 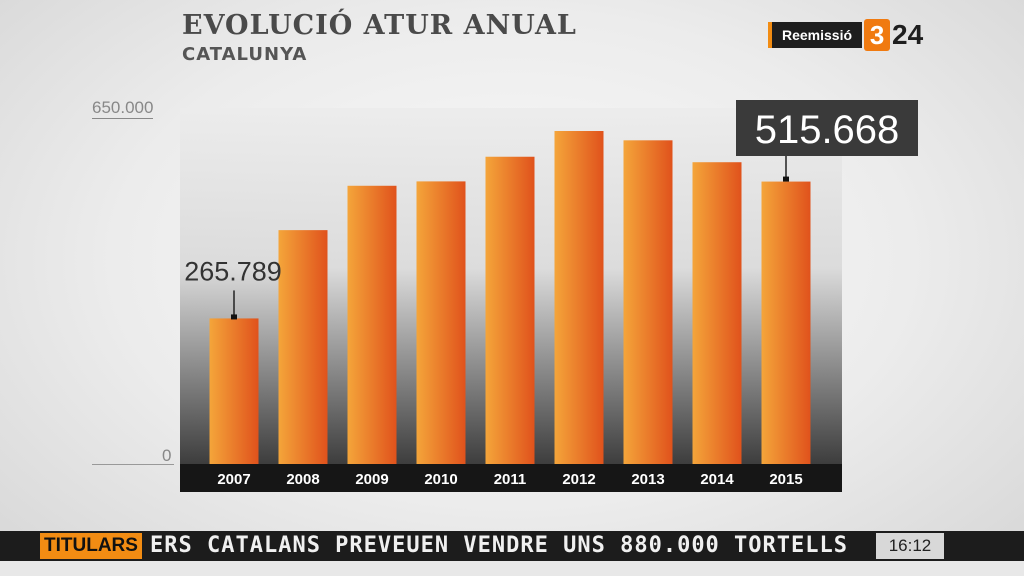 What do you see at coordinates (440, 479) in the screenshot?
I see `x-tick-label: 2010` at bounding box center [440, 479].